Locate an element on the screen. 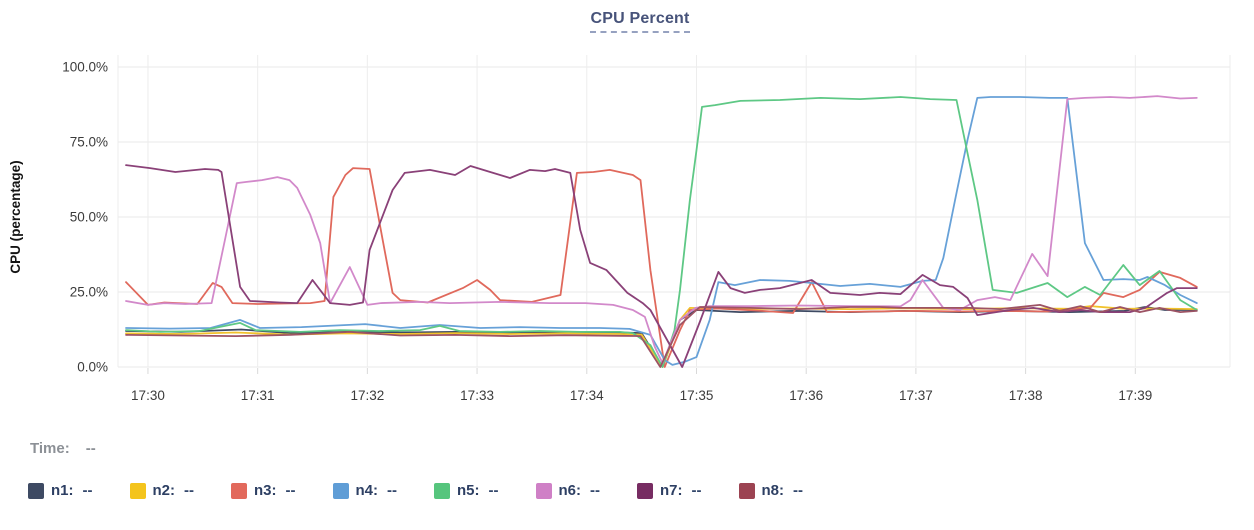 The width and height of the screenshot is (1254, 530). legend-label-n3: n3: is located at coordinates (265, 490).